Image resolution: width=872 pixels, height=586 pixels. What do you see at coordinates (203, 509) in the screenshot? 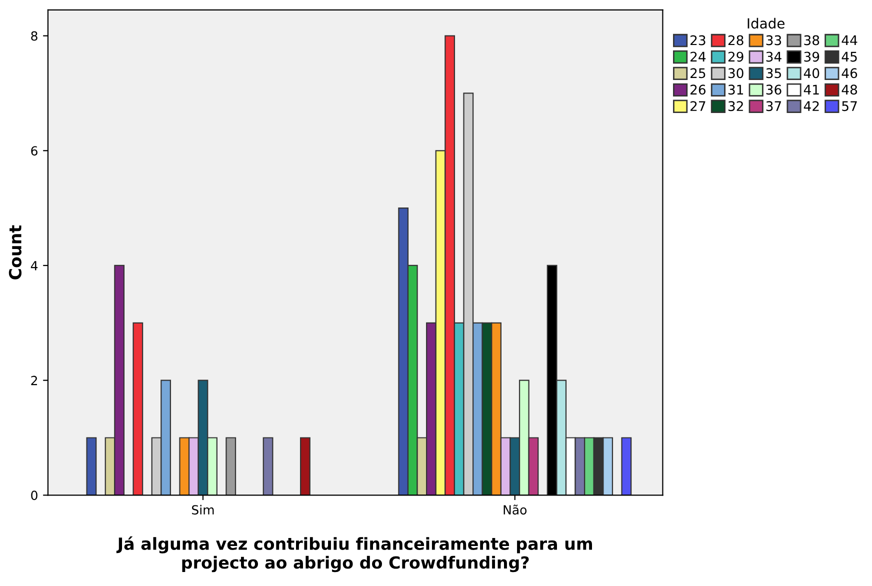
I see `x-tick-label: Sim` at bounding box center [203, 509].